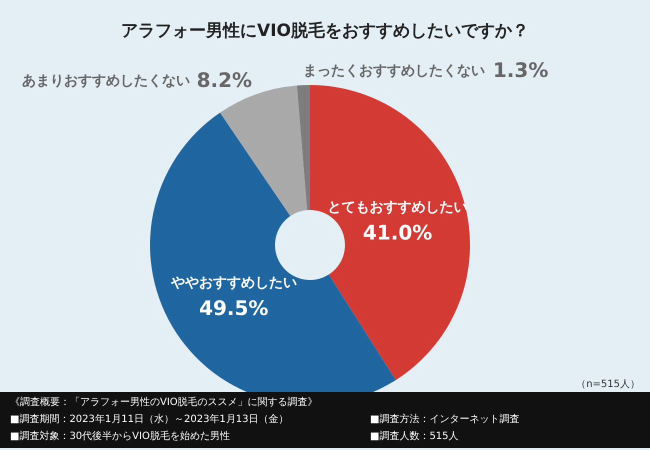  I want to click on text: 《調査概要：「アラフォー男性のVIO脱毛のススメ」に関する調査》, so click(164, 403).